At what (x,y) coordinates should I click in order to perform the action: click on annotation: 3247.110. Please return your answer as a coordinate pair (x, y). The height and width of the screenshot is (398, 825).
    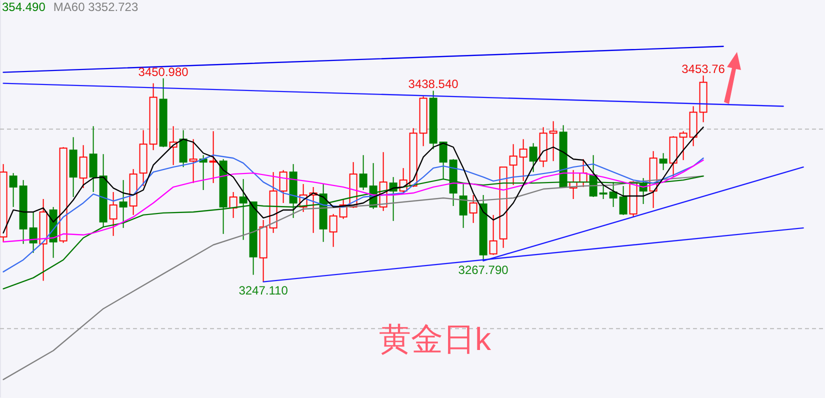
    Looking at the image, I should click on (263, 291).